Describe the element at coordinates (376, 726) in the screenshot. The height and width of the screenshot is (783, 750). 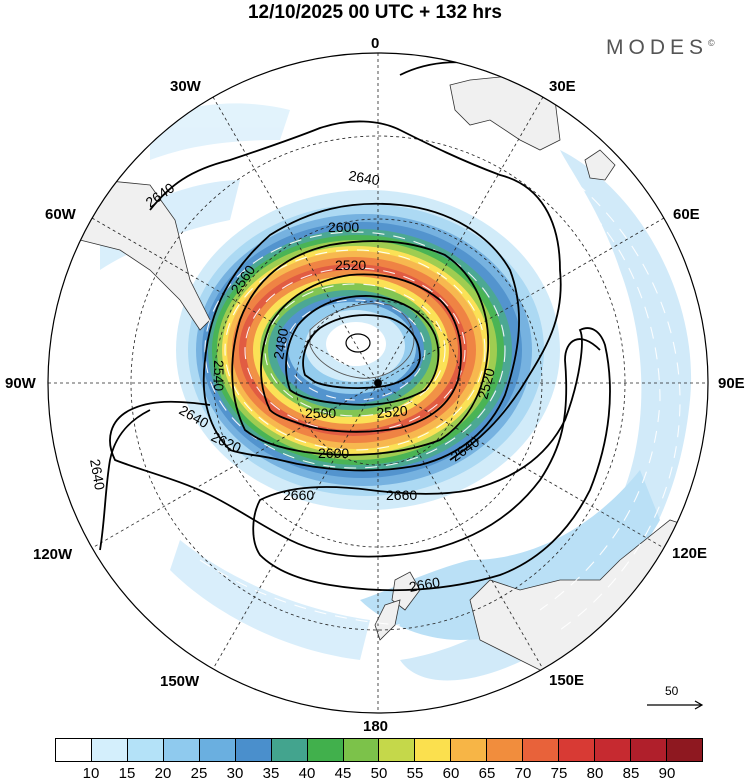
I see `lon-label-180: 180` at that location.